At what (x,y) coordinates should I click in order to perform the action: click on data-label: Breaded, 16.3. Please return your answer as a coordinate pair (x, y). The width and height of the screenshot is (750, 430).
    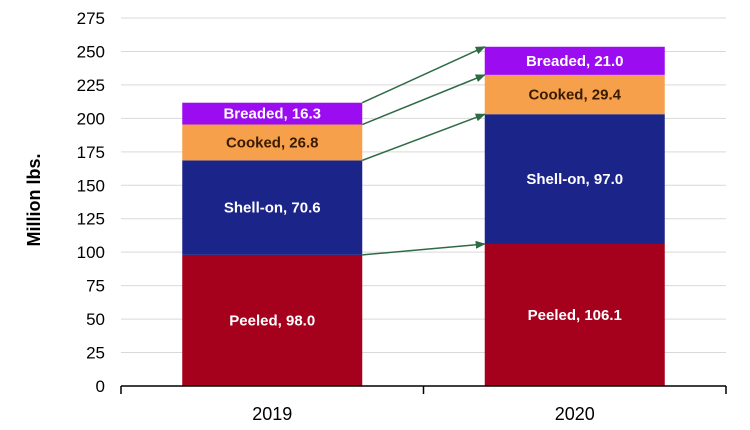
    Looking at the image, I should click on (272, 114).